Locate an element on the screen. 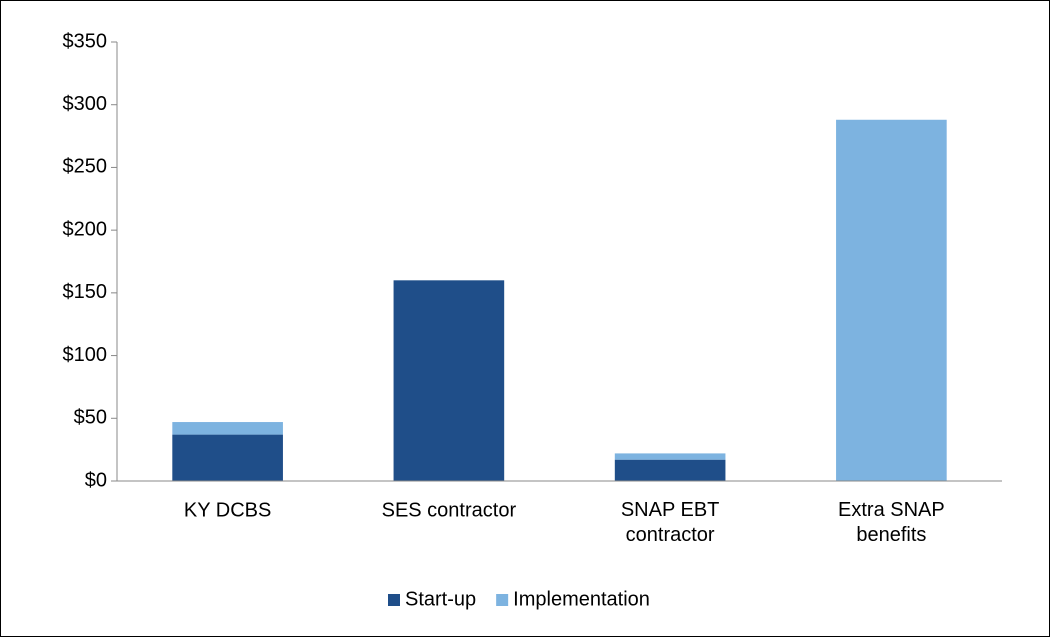 The image size is (1050, 642). y-tick-label: $100 is located at coordinates (85, 355).